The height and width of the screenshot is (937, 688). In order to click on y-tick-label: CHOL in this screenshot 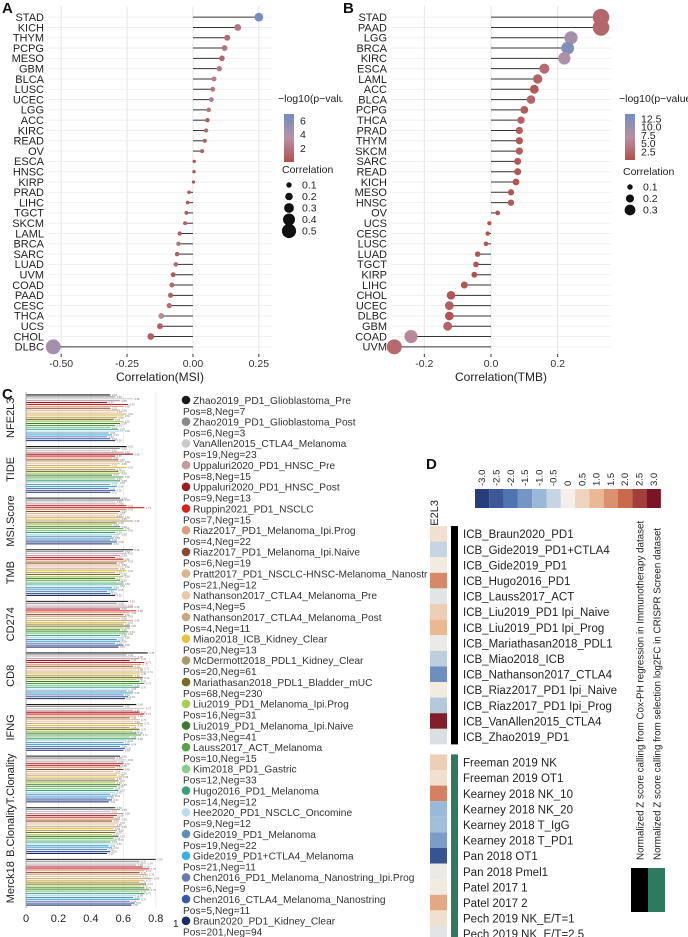, I will do `click(371, 296)`.